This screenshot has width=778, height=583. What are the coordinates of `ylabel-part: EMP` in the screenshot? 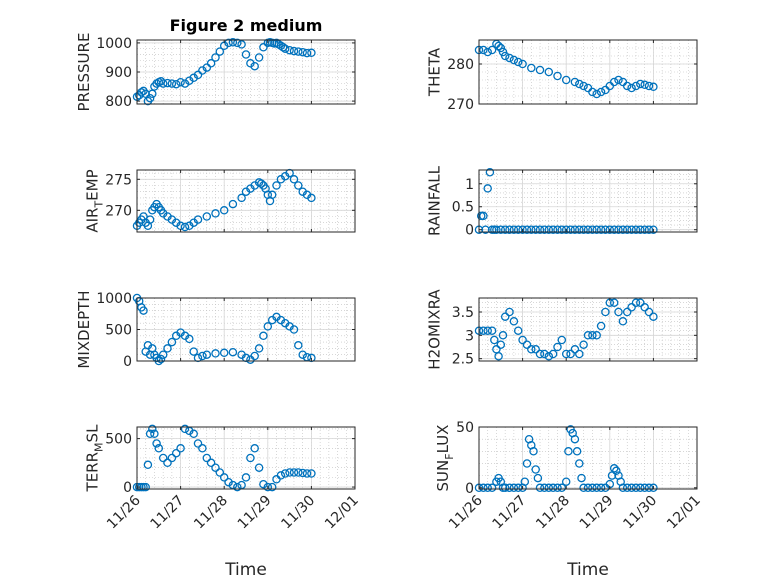 It's located at (93, 184).